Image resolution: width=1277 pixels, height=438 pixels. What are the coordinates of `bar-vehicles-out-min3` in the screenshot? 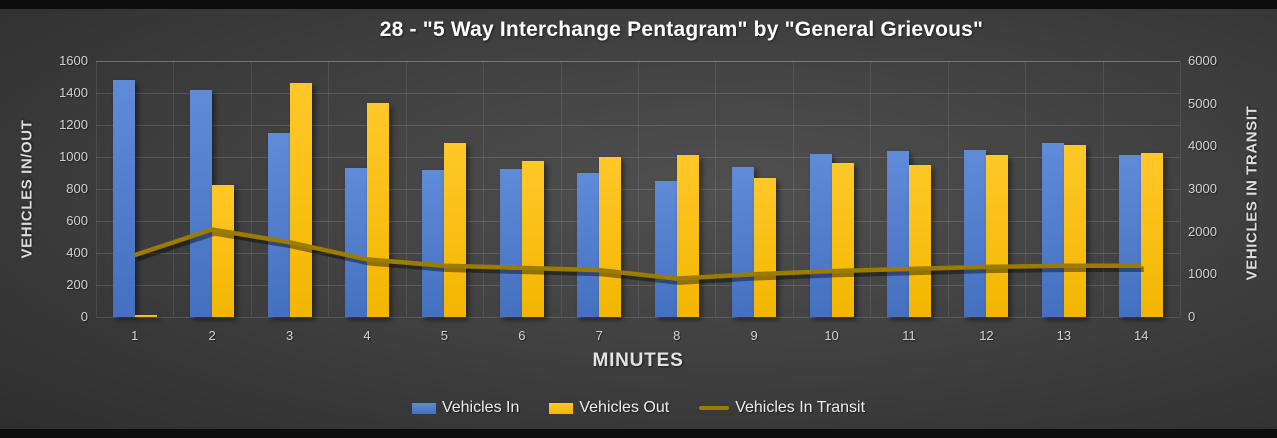 It's located at (300, 200).